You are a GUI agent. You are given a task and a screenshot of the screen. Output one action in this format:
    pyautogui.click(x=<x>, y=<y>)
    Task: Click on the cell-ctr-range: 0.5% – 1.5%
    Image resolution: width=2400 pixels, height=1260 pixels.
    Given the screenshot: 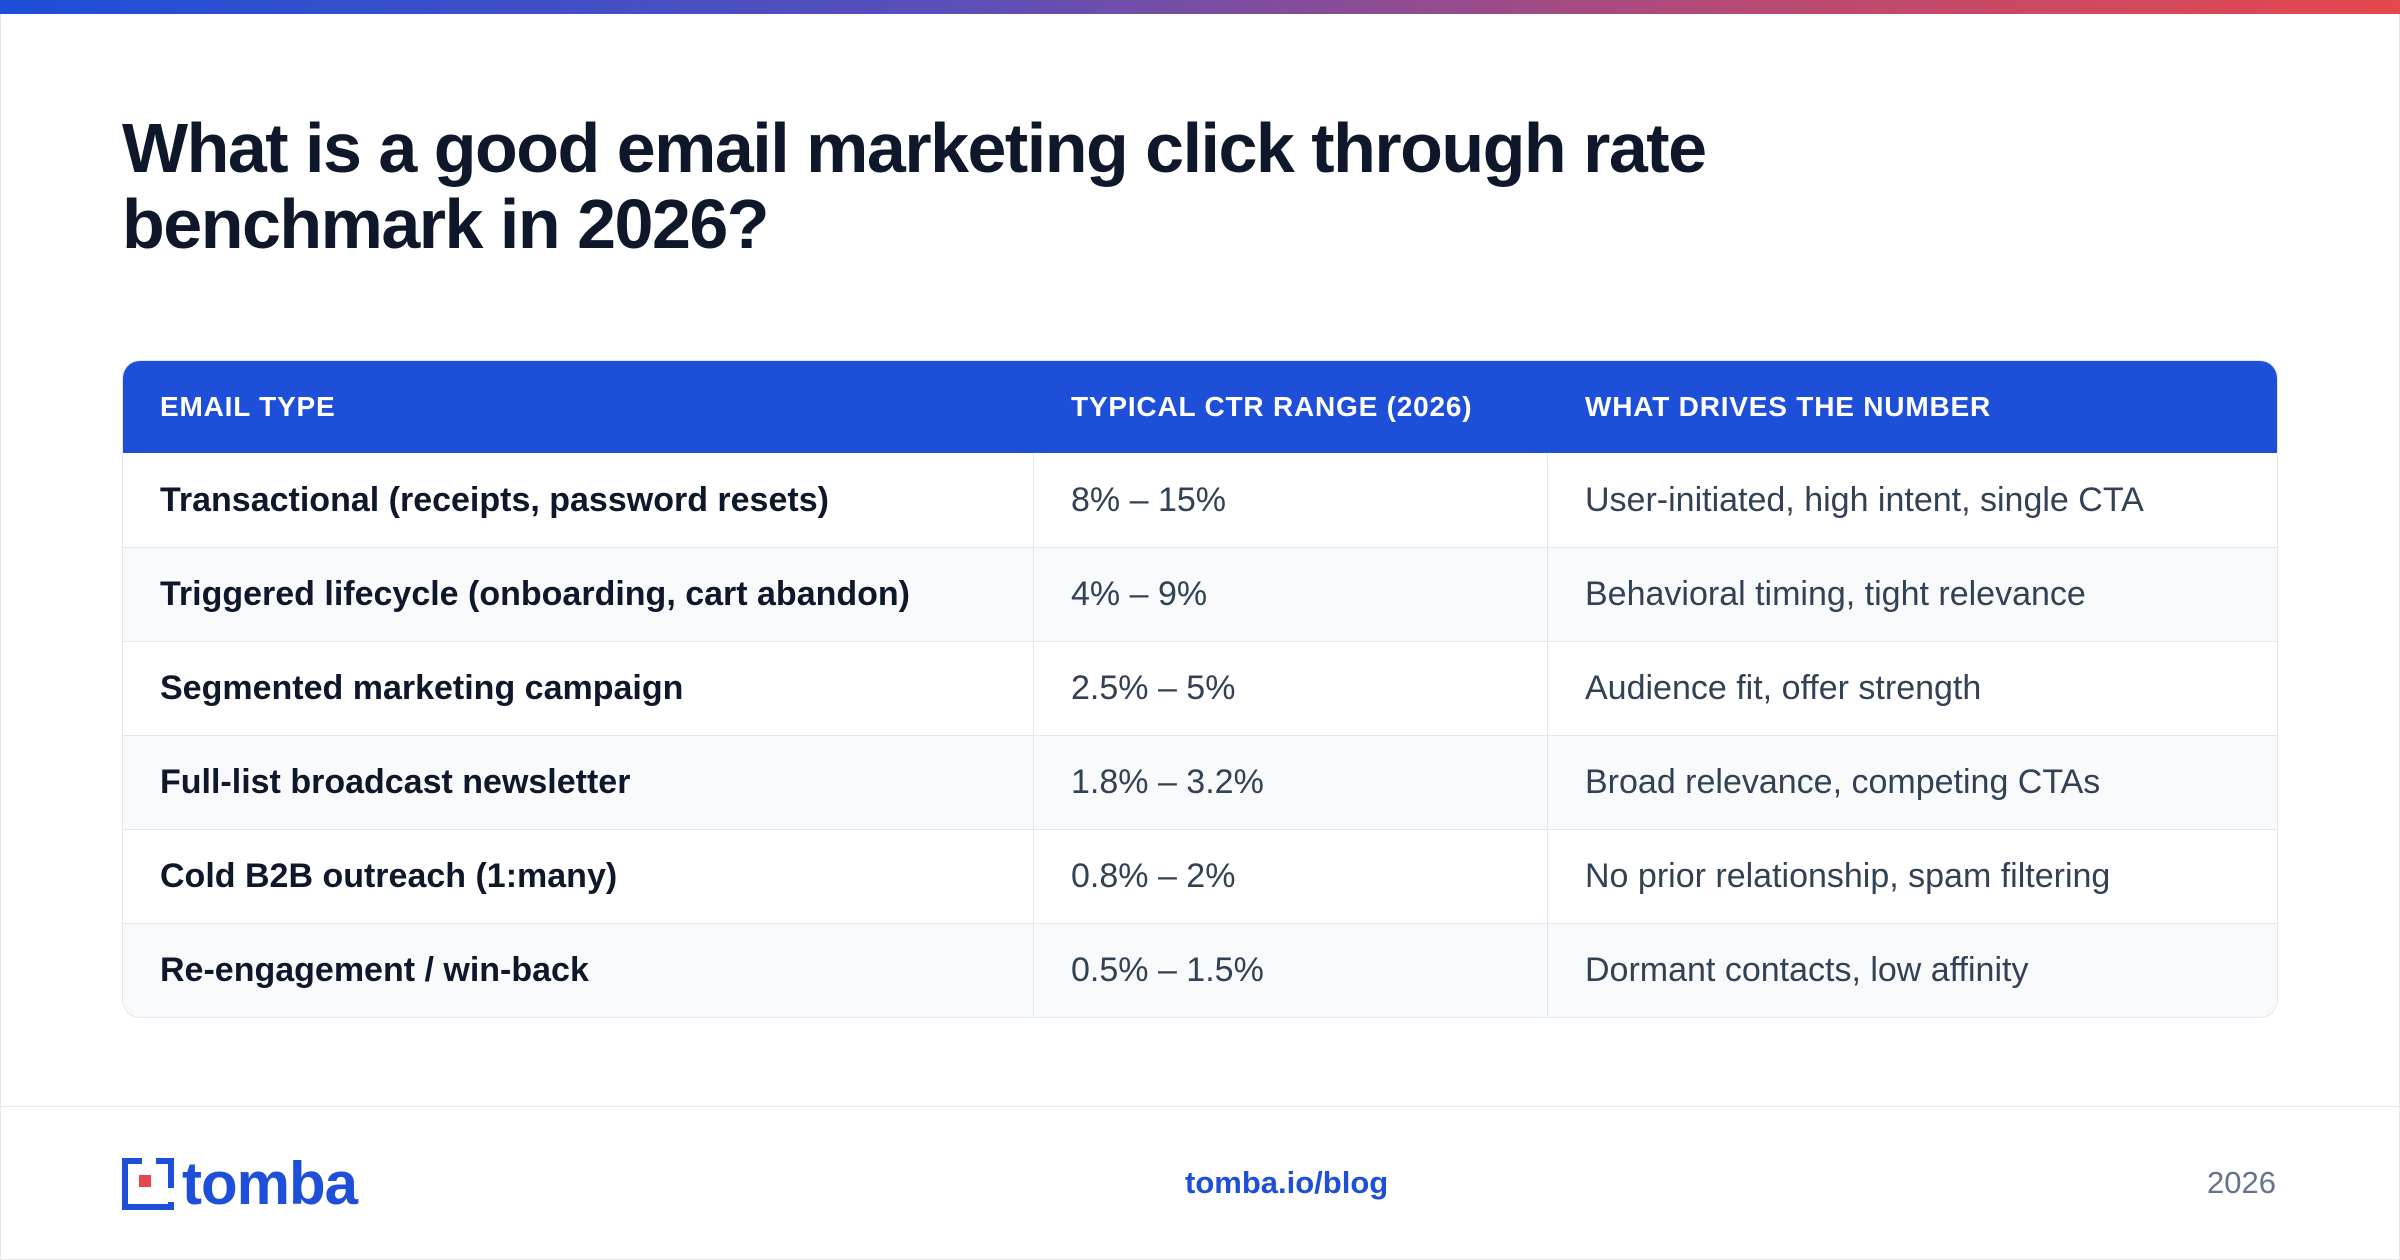 What is the action you would take?
    pyautogui.click(x=1291, y=970)
    